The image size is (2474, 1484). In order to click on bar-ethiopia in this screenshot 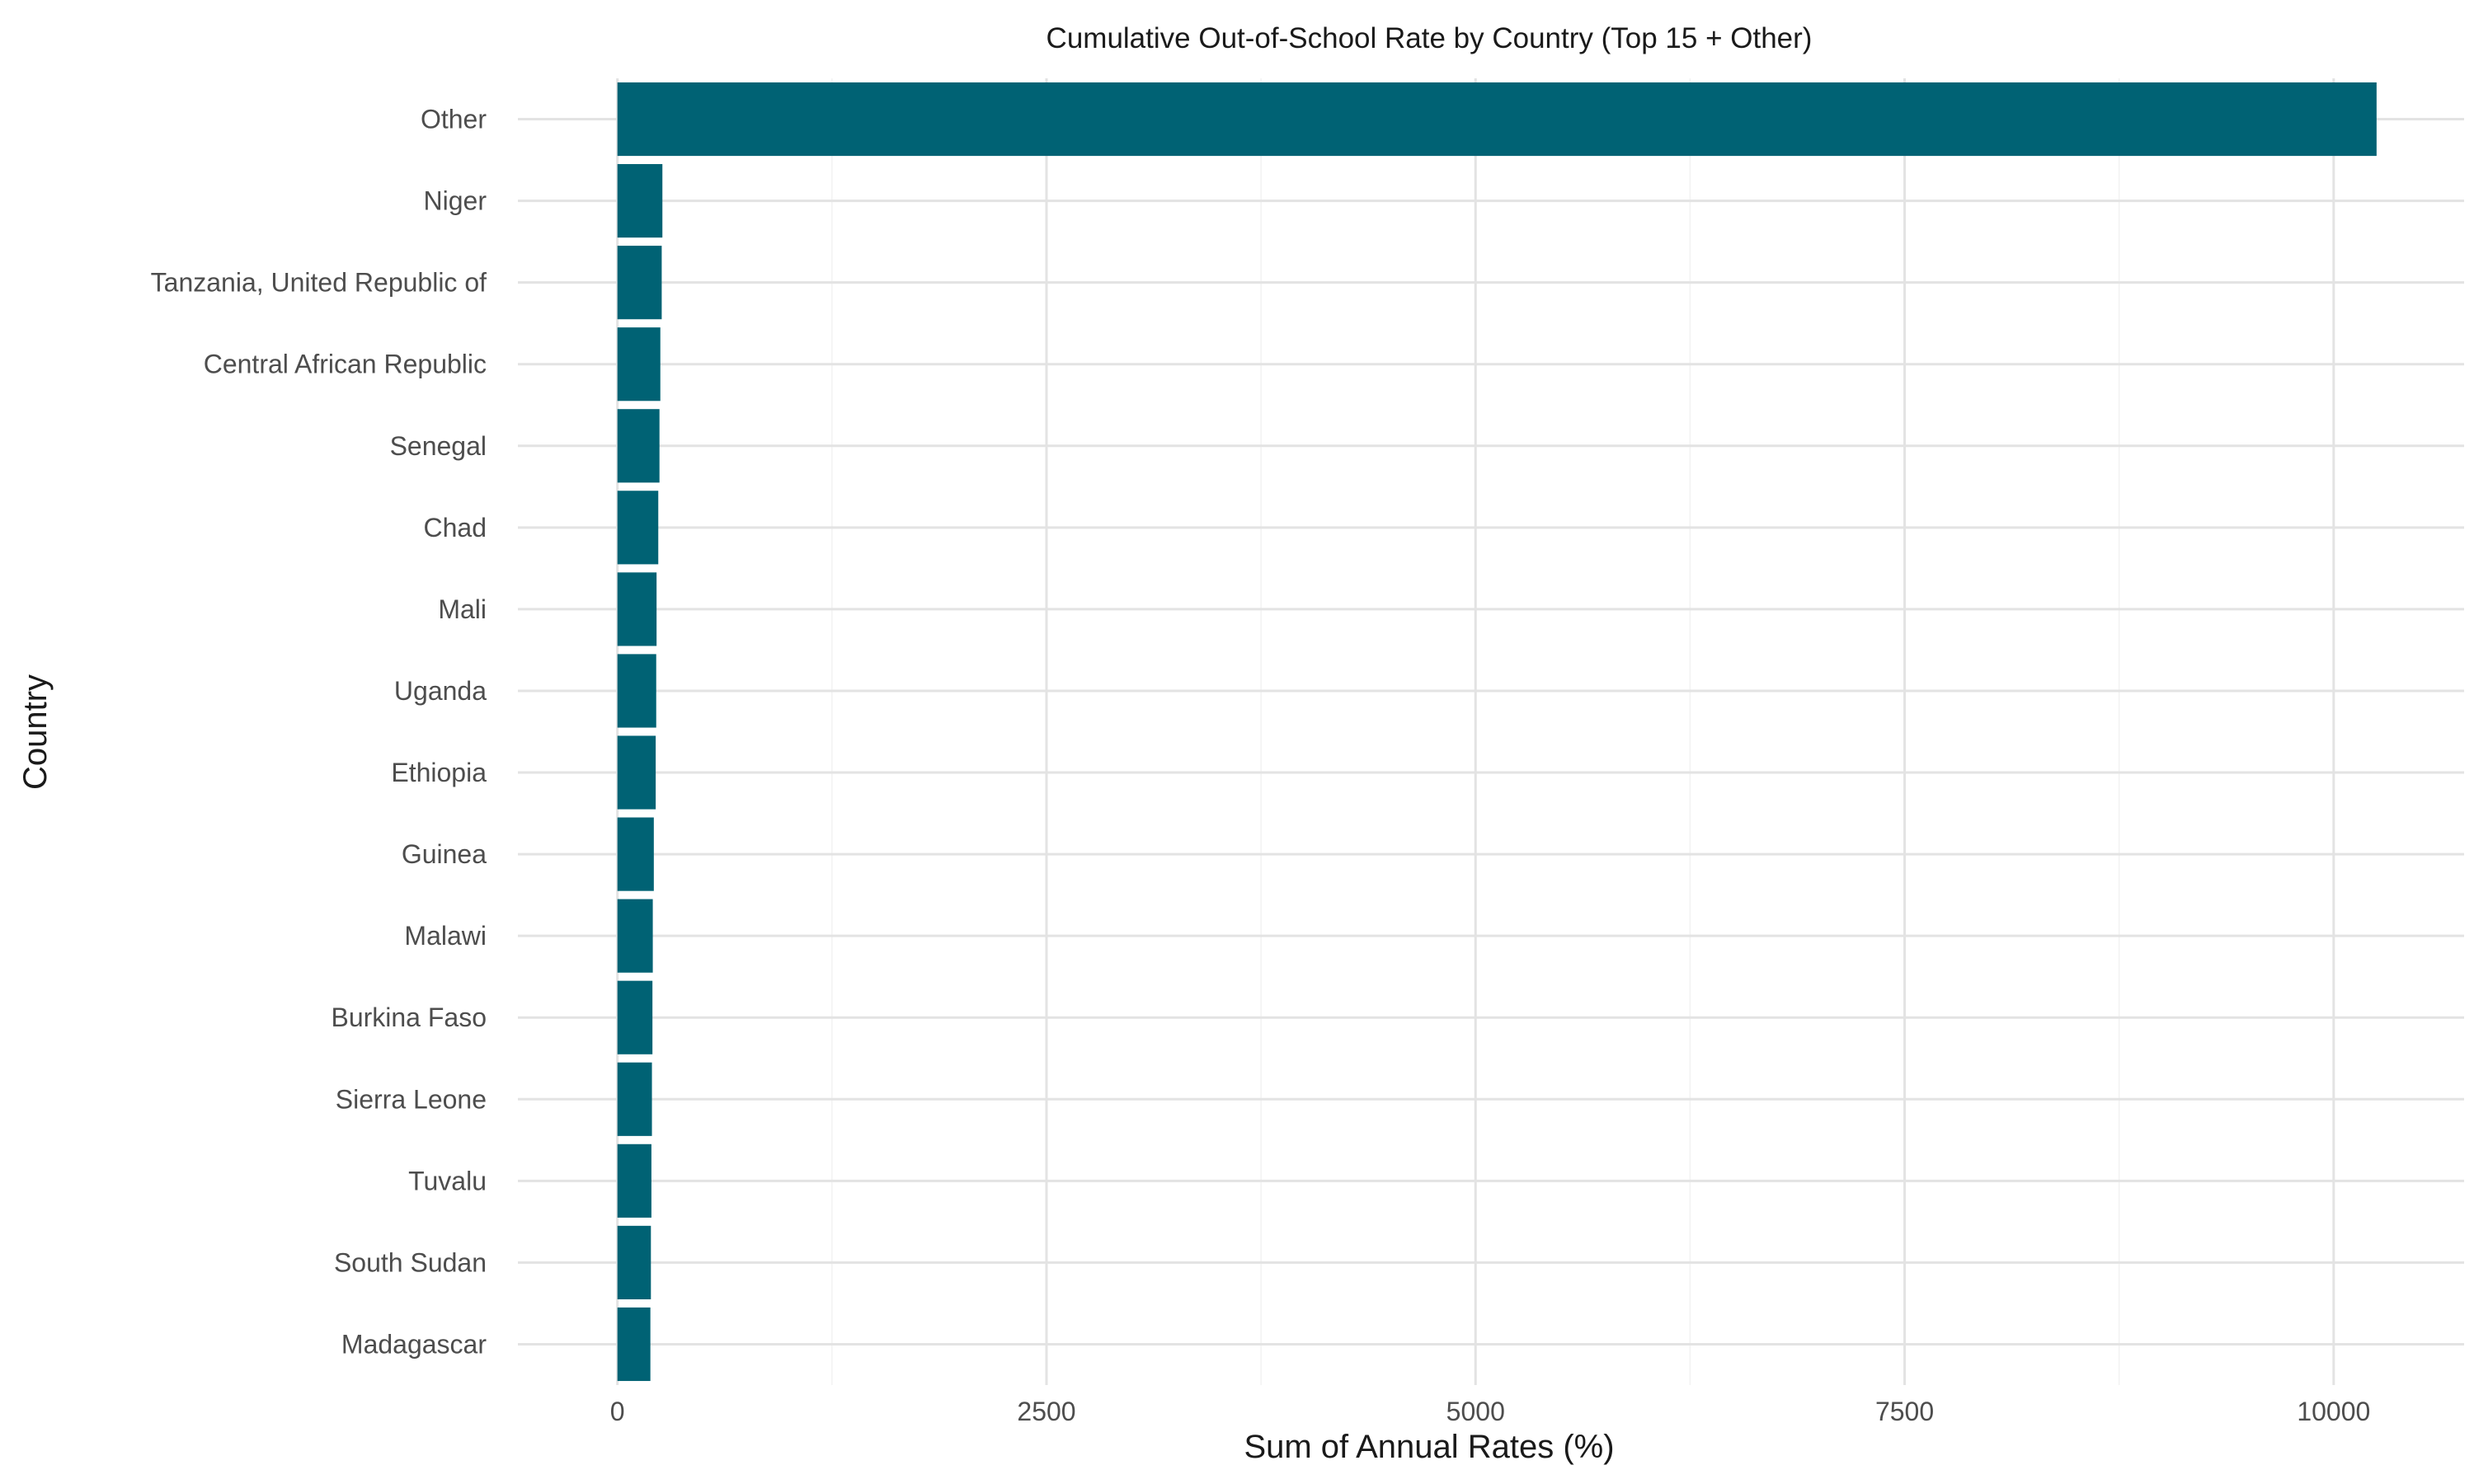, I will do `click(636, 772)`.